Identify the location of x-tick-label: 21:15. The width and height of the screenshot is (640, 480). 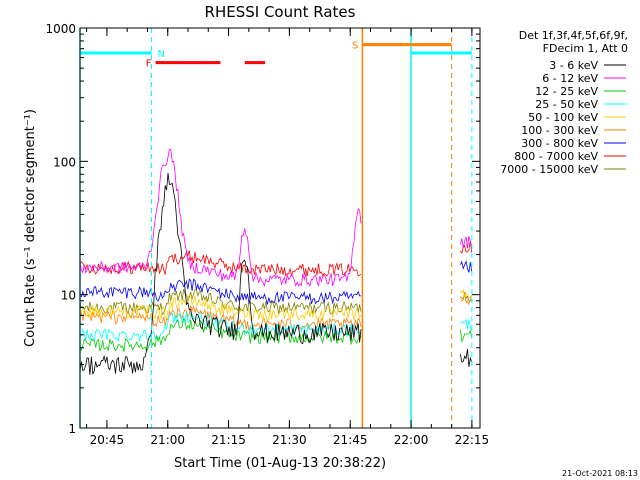
(228, 440).